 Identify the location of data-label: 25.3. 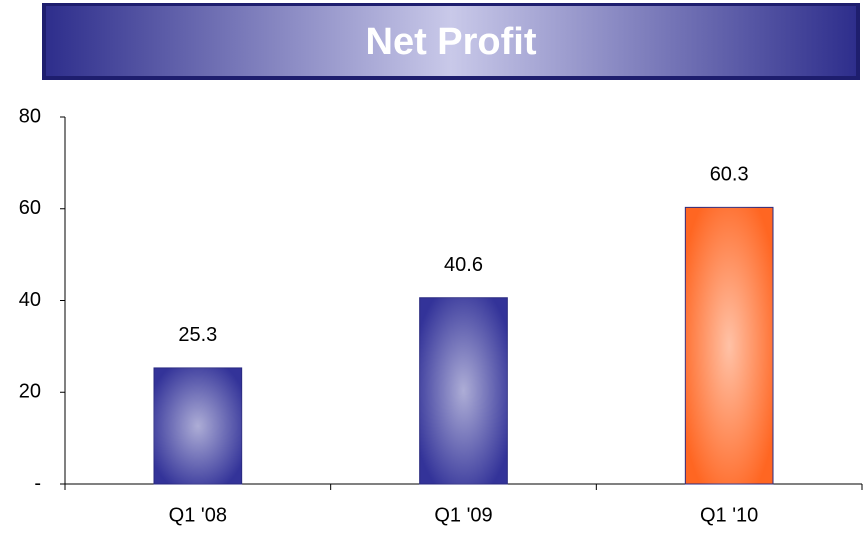
(197, 335).